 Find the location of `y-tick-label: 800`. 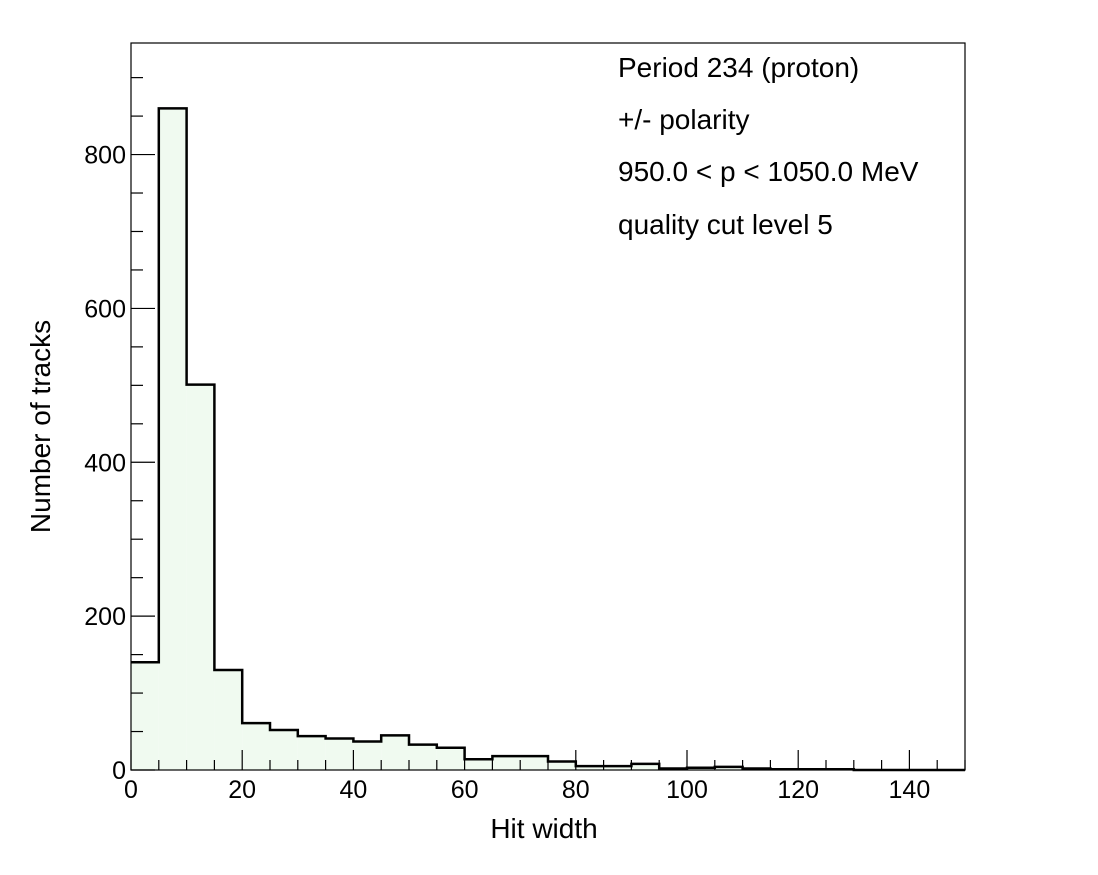

y-tick-label: 800 is located at coordinates (105, 156).